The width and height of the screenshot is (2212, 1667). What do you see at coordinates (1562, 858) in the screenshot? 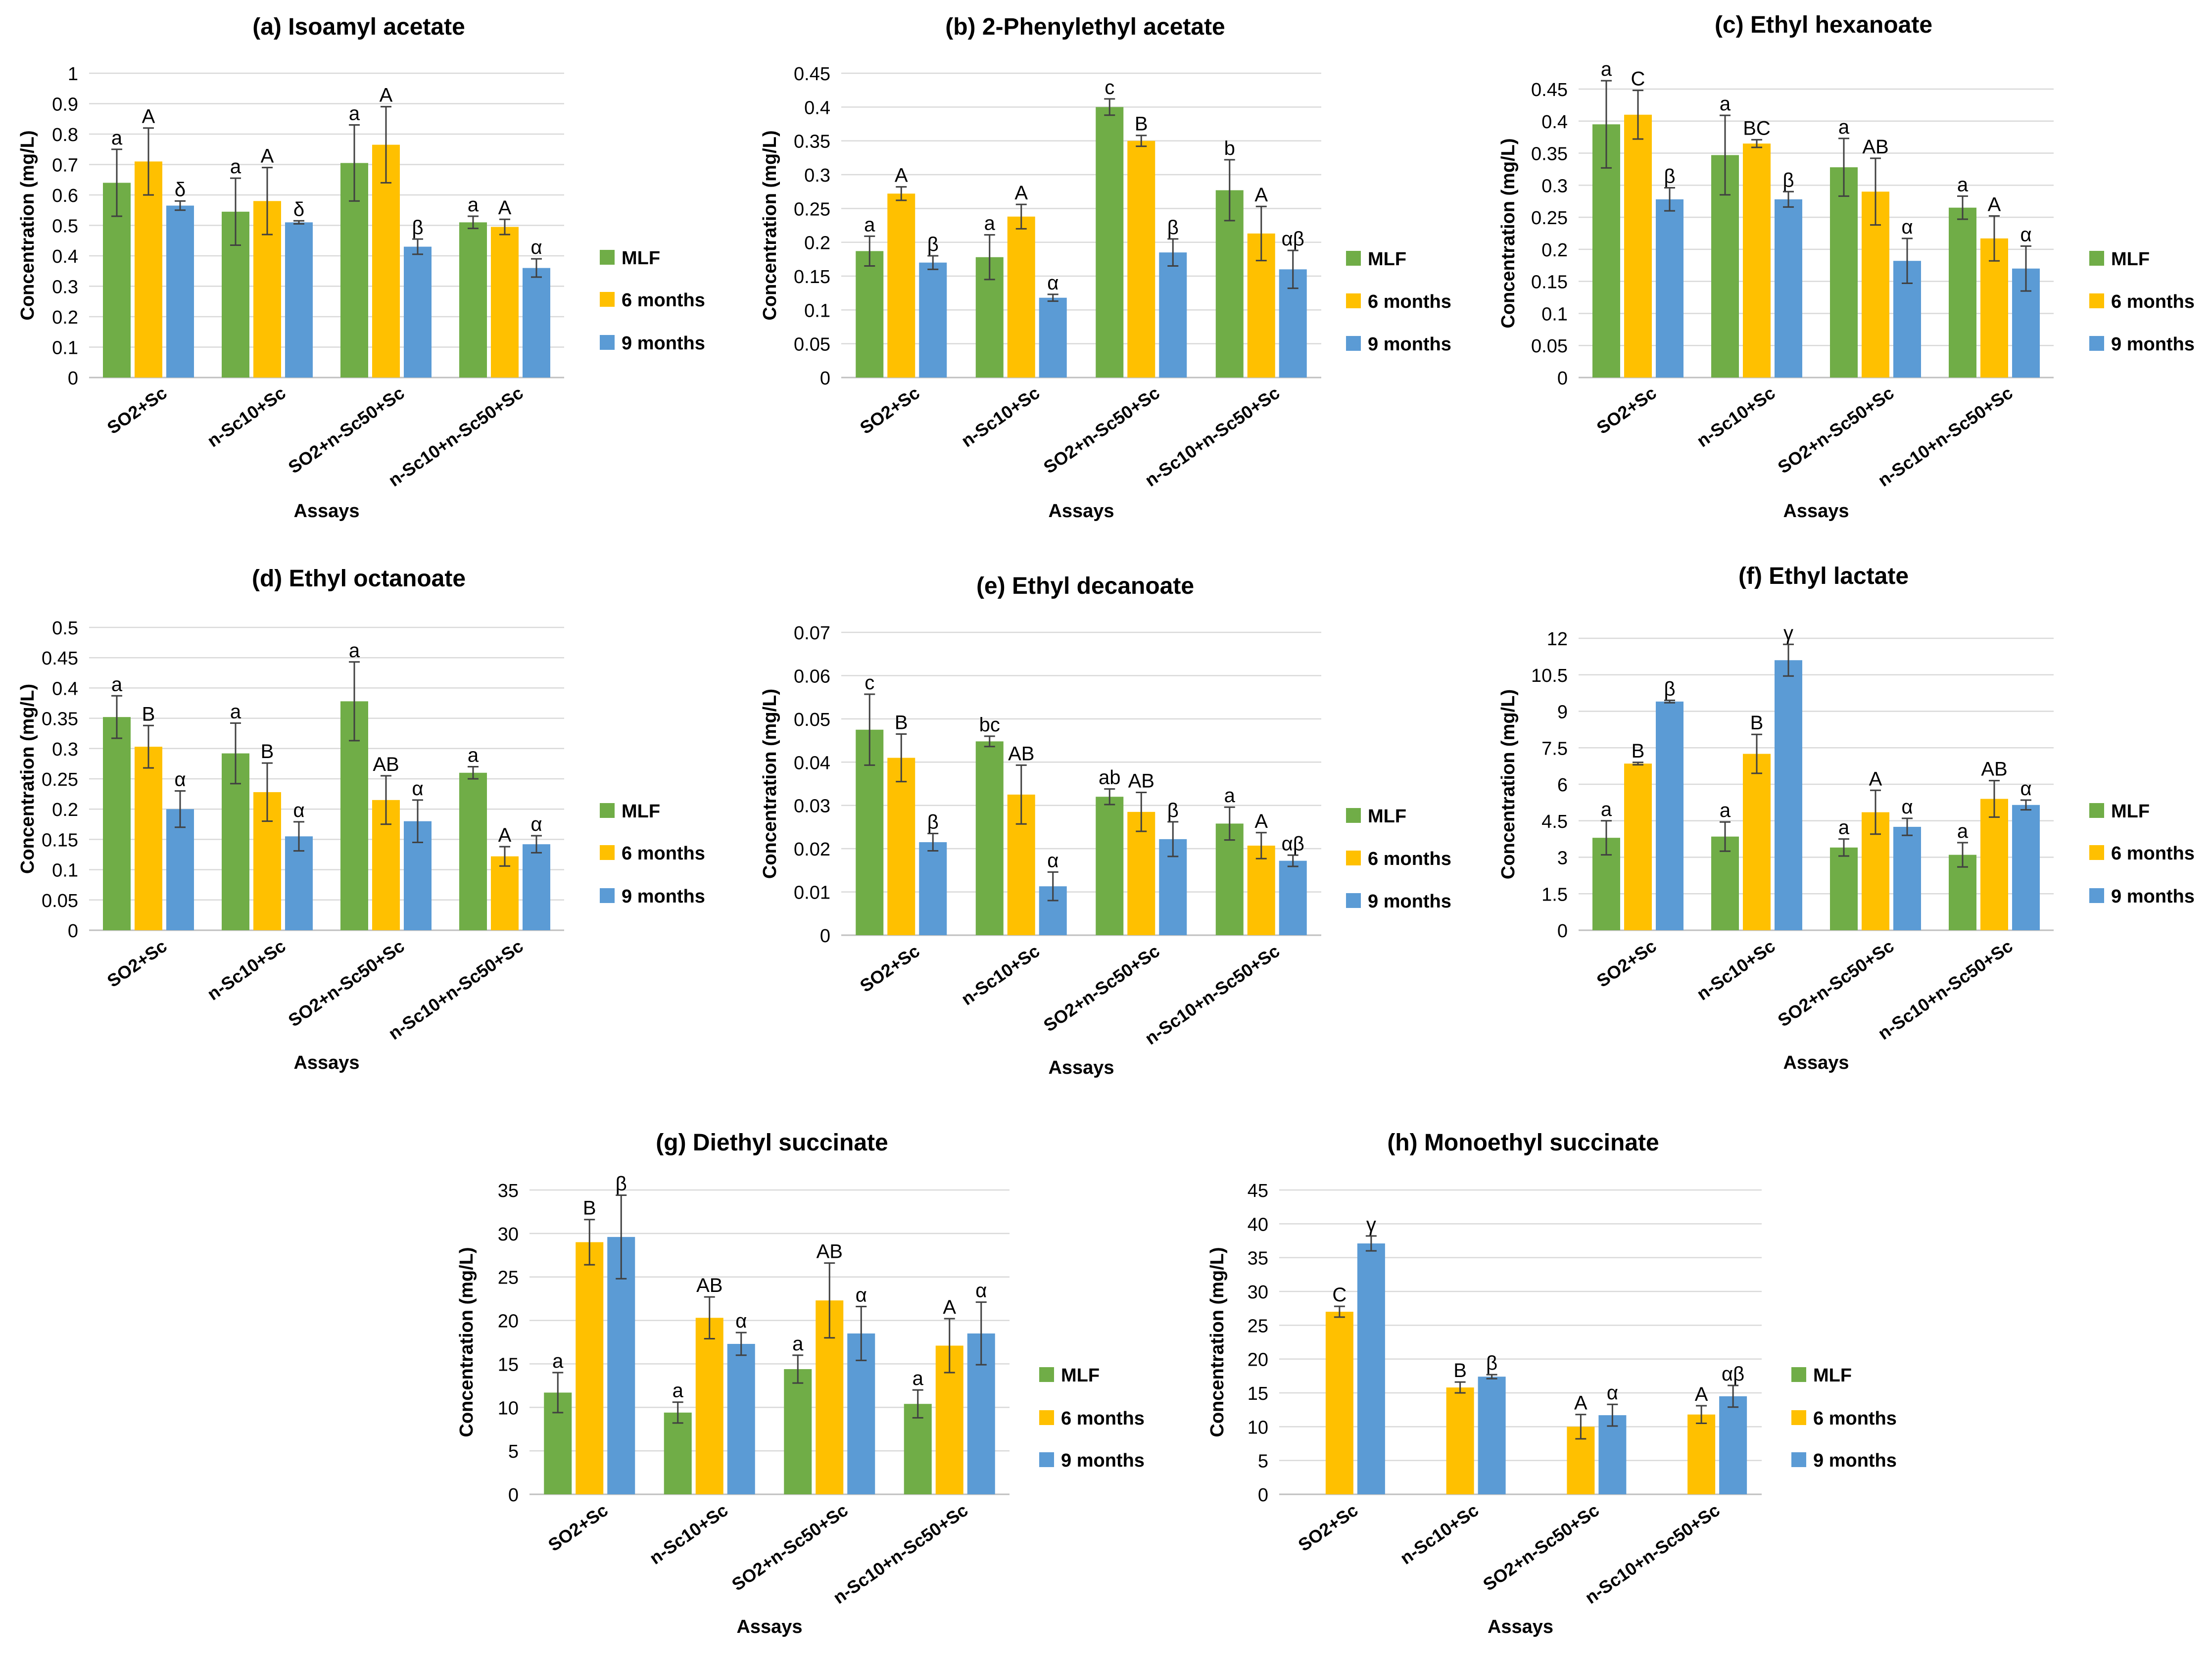
I see `y-tick-label: 3` at bounding box center [1562, 858].